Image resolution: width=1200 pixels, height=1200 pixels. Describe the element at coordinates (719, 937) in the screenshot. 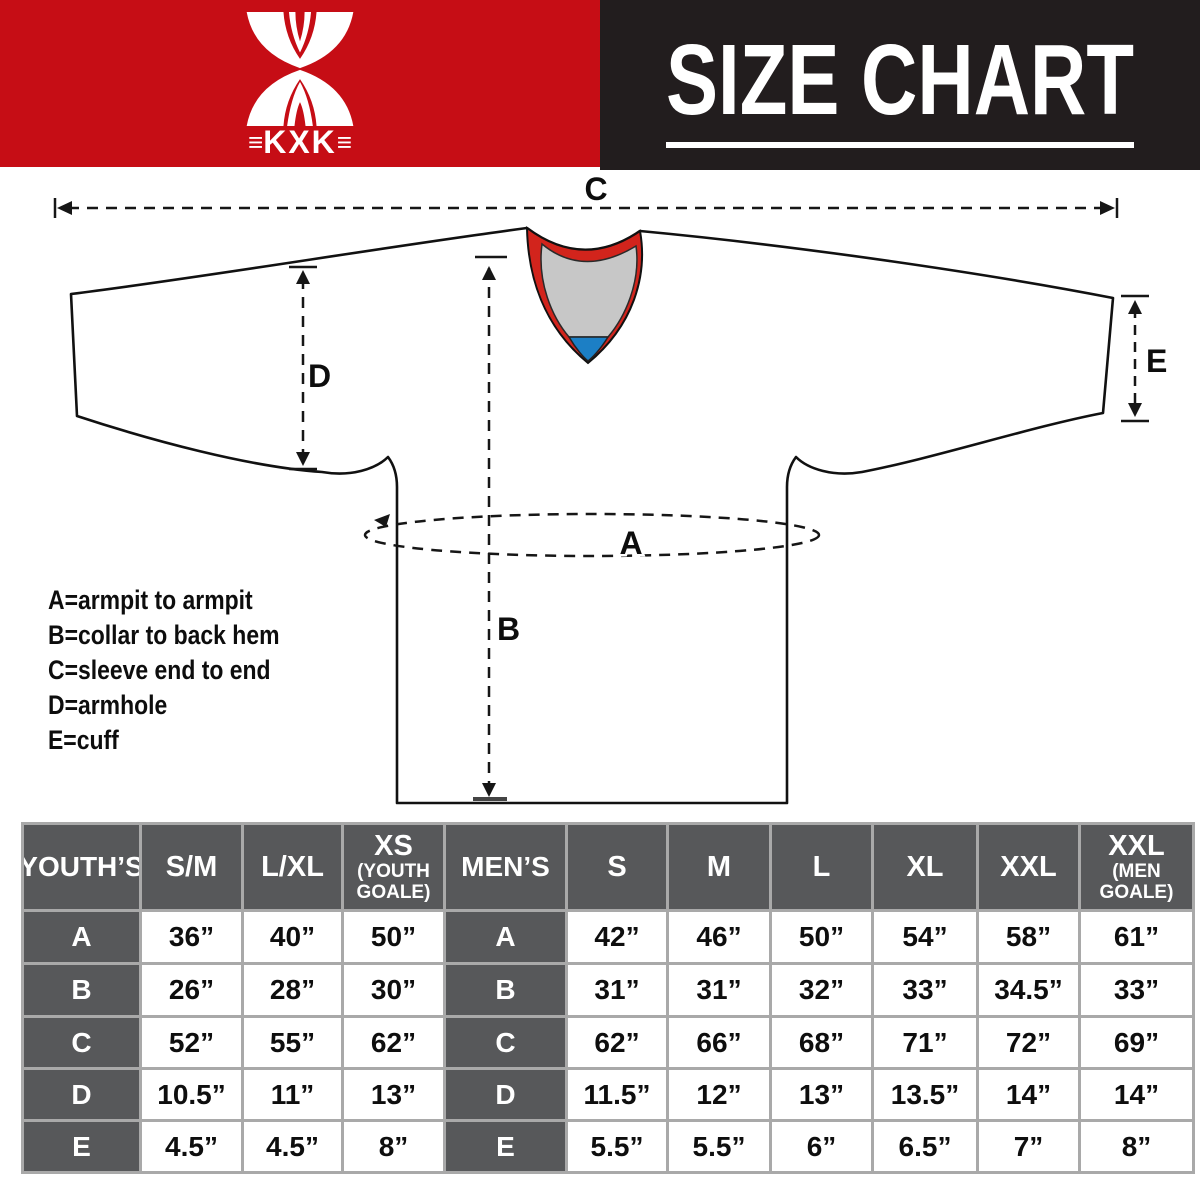

I see `table-cell: 46”` at that location.